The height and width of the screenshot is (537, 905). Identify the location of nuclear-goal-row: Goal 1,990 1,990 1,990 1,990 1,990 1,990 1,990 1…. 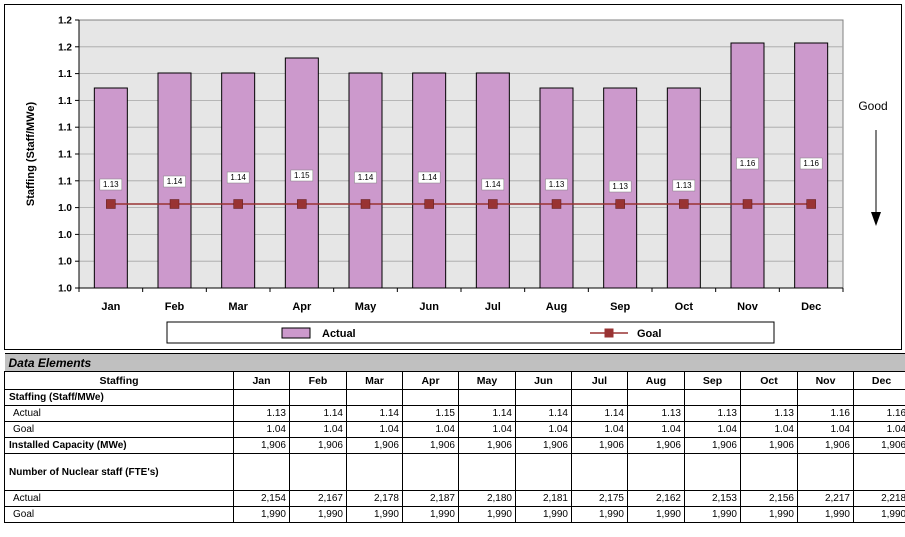
(454, 514).